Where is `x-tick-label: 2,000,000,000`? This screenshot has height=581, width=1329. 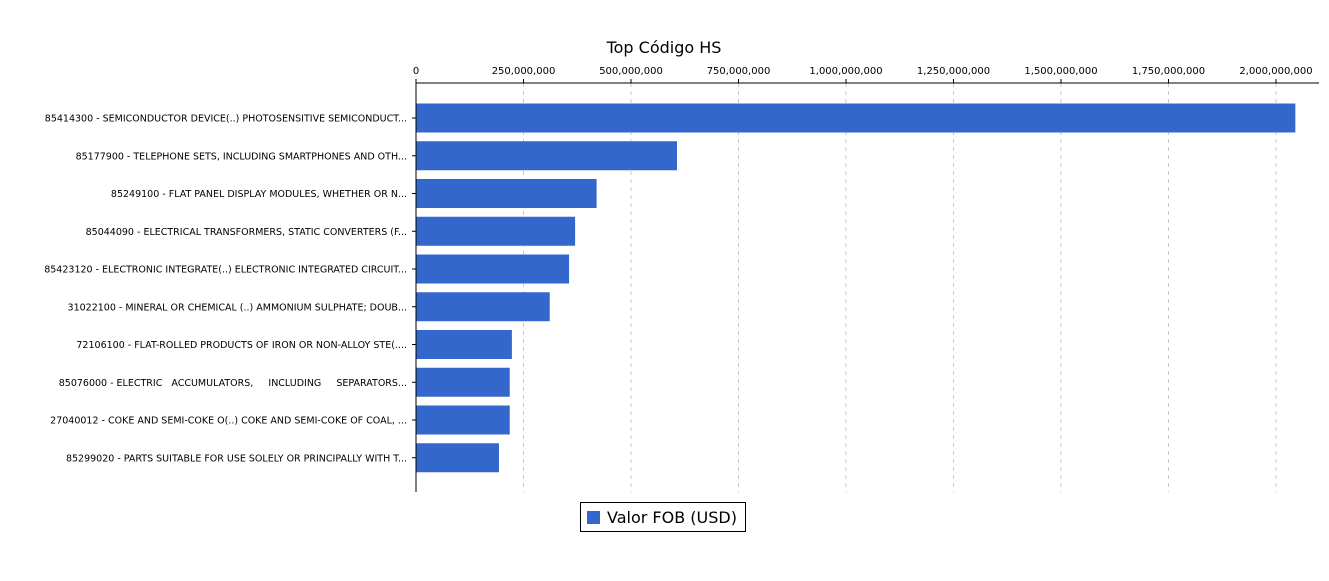 x-tick-label: 2,000,000,000 is located at coordinates (1275, 71).